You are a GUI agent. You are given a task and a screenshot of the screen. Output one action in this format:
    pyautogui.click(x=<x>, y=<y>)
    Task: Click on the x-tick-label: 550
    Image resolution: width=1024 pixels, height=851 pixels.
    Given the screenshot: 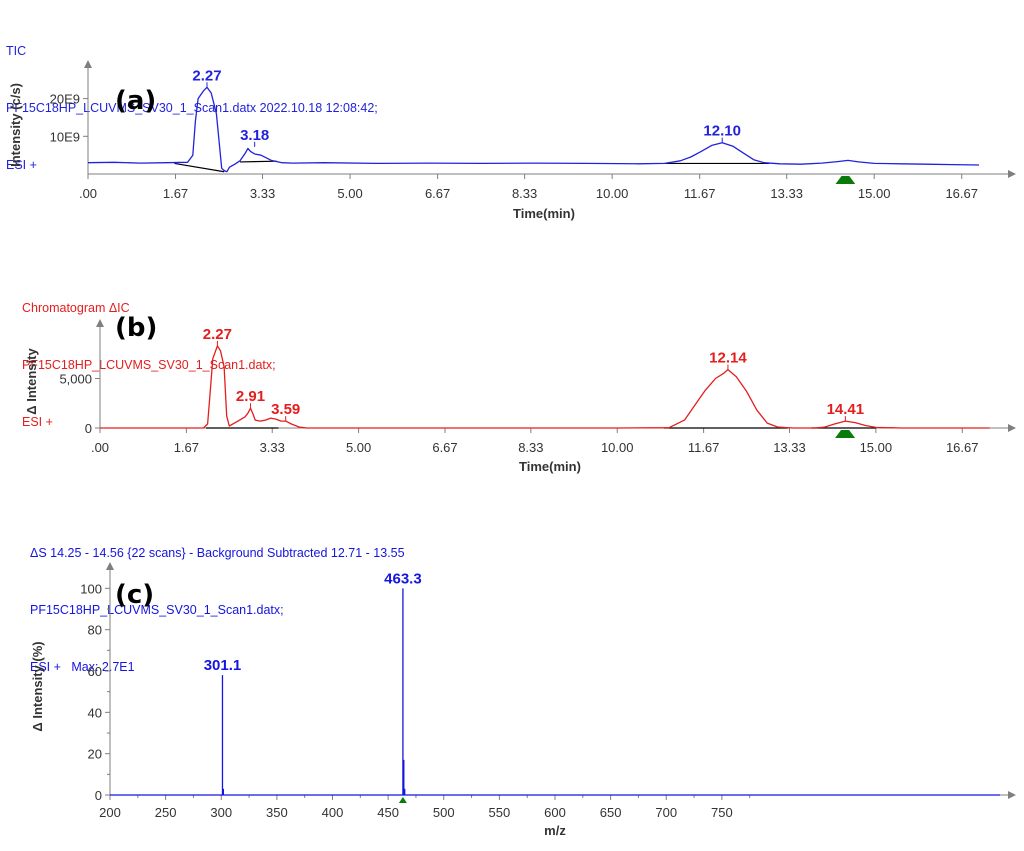 What is the action you would take?
    pyautogui.click(x=500, y=812)
    